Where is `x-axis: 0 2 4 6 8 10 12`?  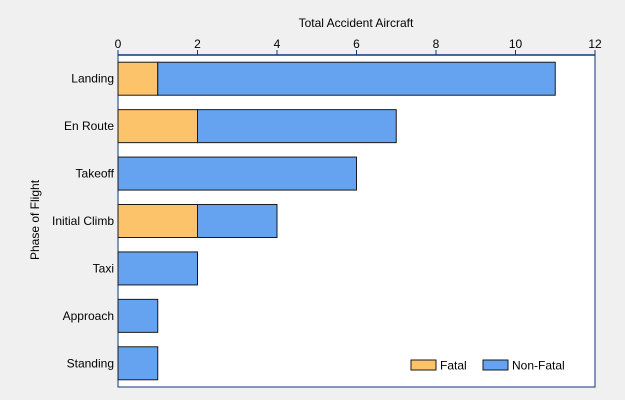 x-axis: 0 2 4 6 8 10 12 is located at coordinates (358, 46).